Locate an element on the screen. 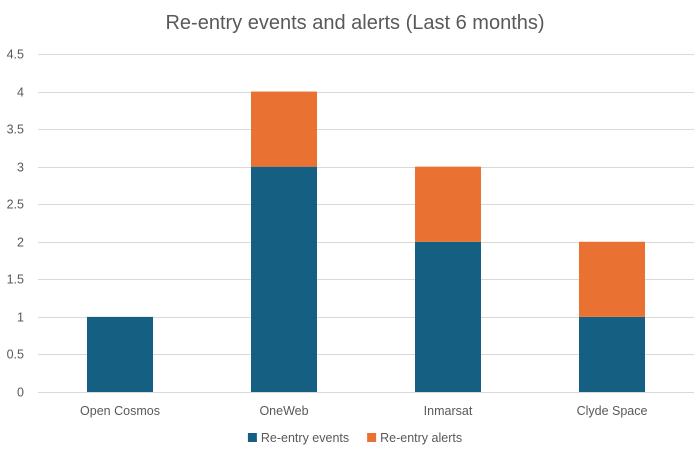 The height and width of the screenshot is (461, 698). x-tick-label: Inmarsat is located at coordinates (448, 411).